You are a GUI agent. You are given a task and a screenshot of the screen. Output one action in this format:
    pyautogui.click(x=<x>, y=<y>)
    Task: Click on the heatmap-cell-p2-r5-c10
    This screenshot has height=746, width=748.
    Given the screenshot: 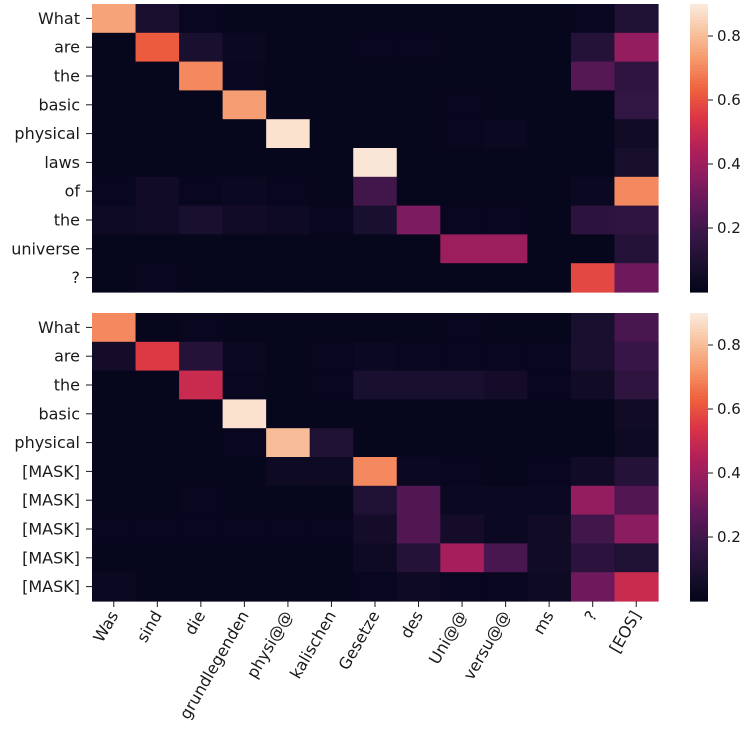 What is the action you would take?
    pyautogui.click(x=549, y=472)
    